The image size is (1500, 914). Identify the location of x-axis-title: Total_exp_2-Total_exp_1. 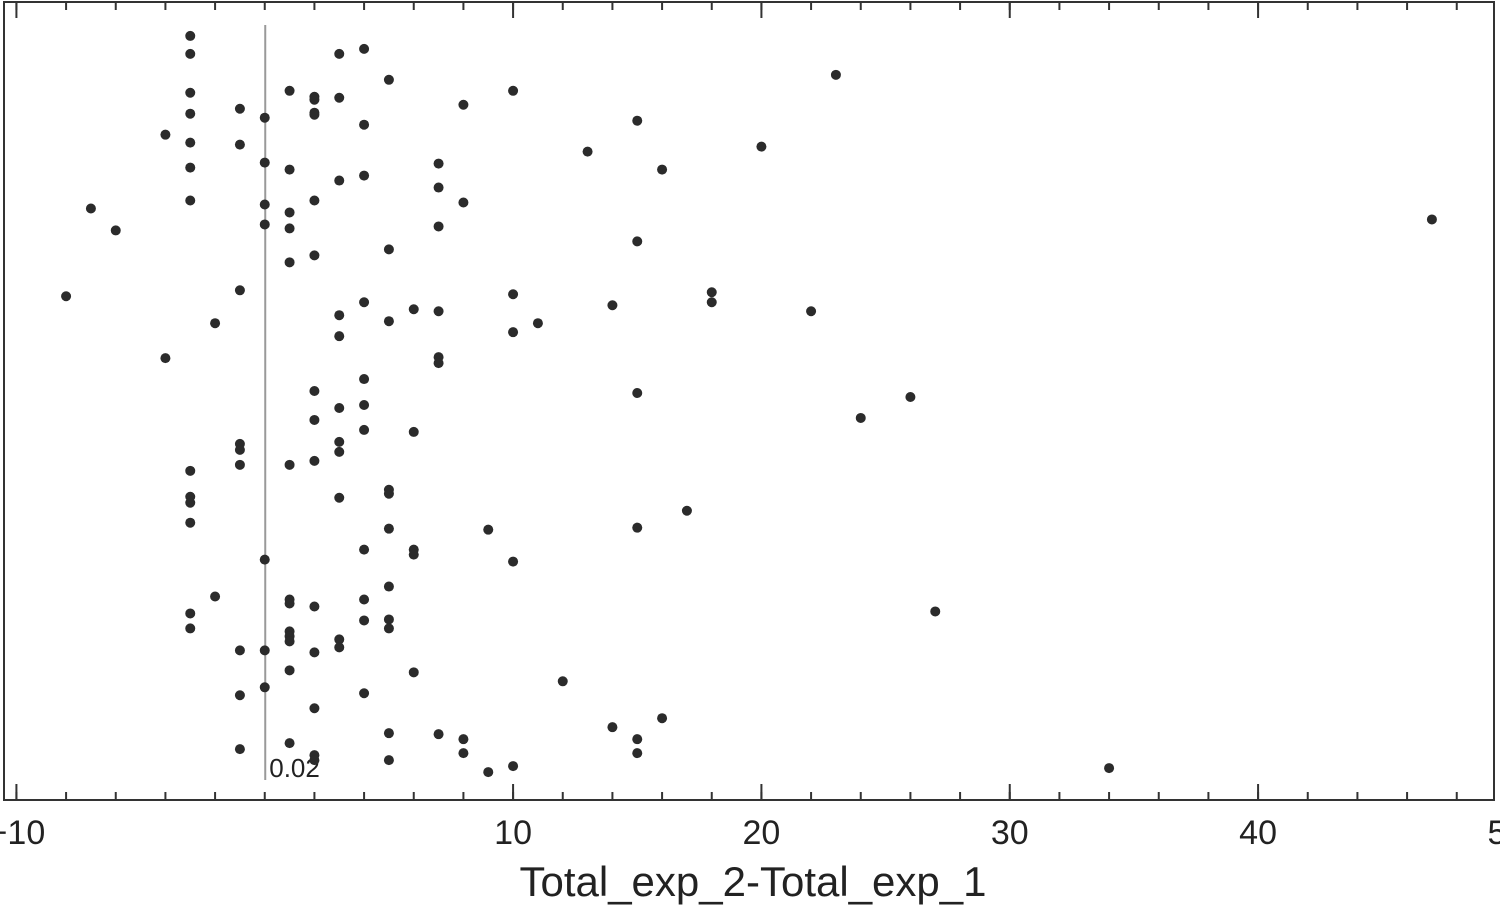
(752, 881).